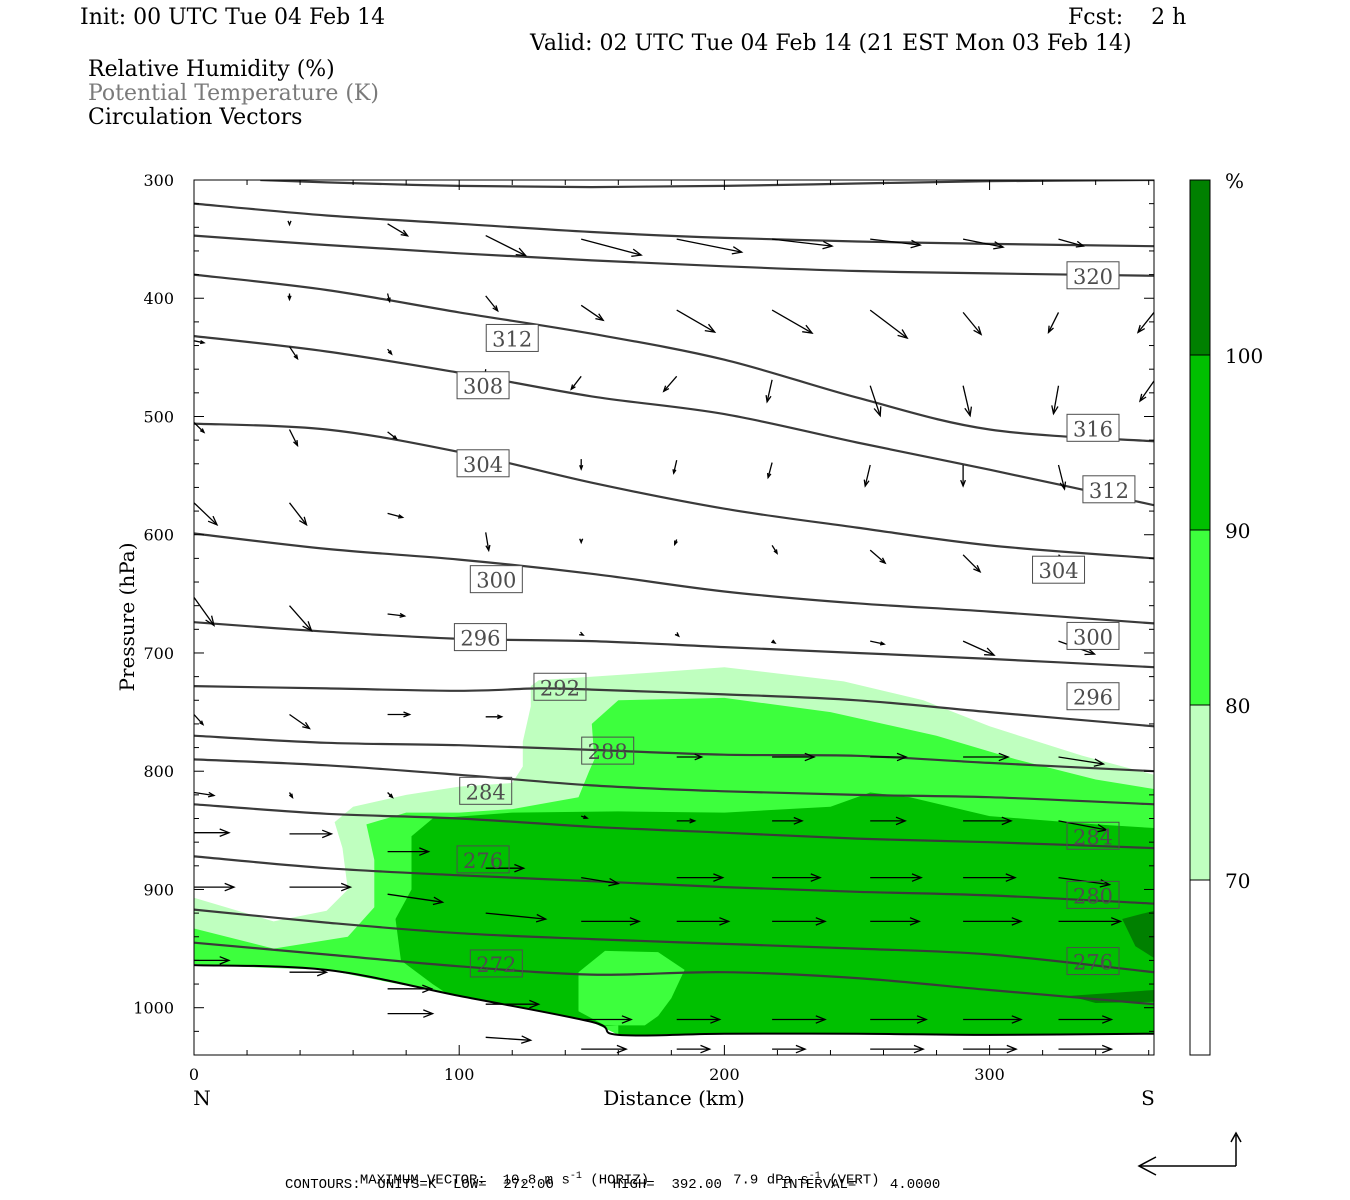  Describe the element at coordinates (233, 93) in the screenshot. I see `field-potential-temperature: Potential Temperature (K)` at that location.